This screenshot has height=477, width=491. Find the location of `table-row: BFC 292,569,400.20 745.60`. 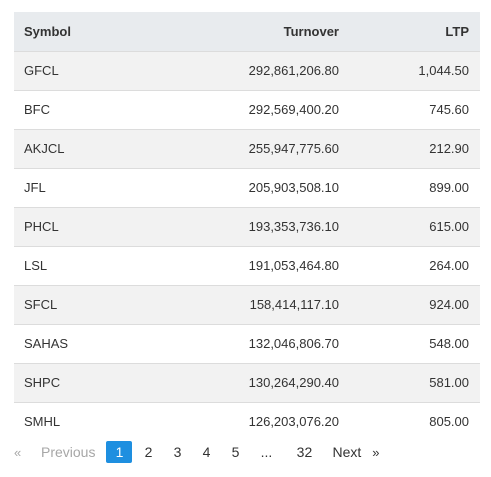

table-row: BFC 292,569,400.20 745.60 is located at coordinates (247, 109).